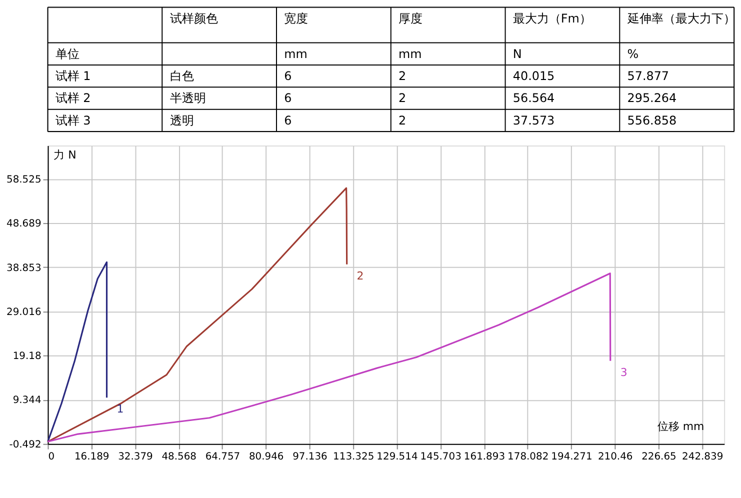 The height and width of the screenshot is (498, 741). Describe the element at coordinates (179, 456) in the screenshot. I see `x-tick-label: 48.568` at that location.